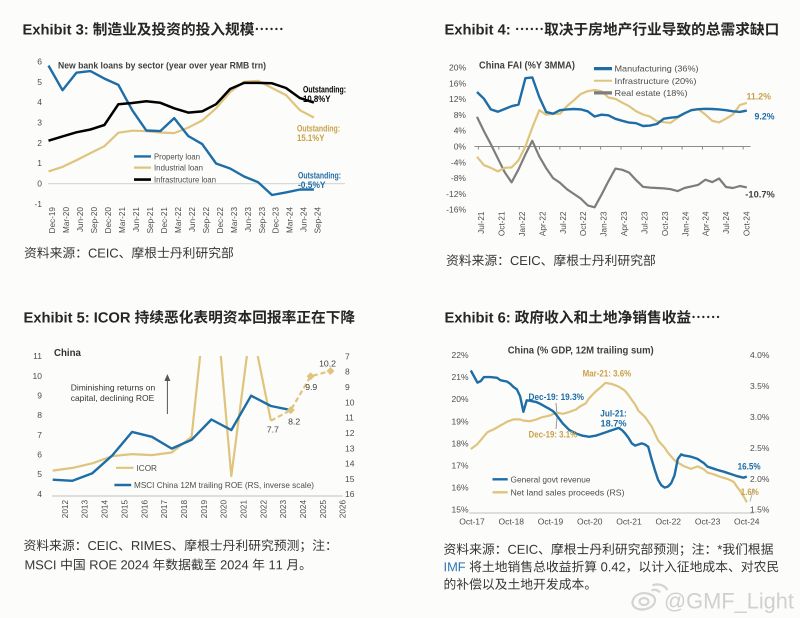  What do you see at coordinates (349, 418) in the screenshot?
I see `svg-text: 11` at bounding box center [349, 418].